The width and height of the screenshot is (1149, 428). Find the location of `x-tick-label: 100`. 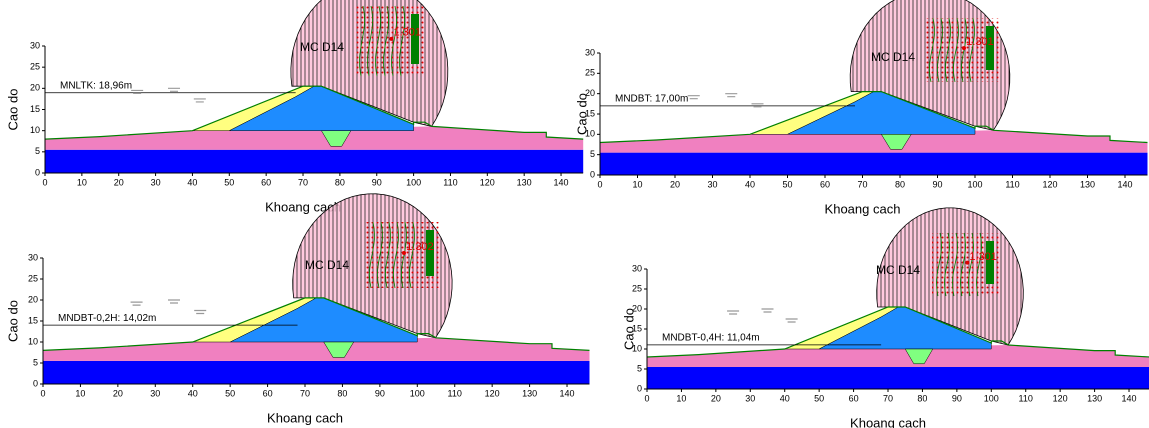

x-tick-label: 100 is located at coordinates (413, 182).